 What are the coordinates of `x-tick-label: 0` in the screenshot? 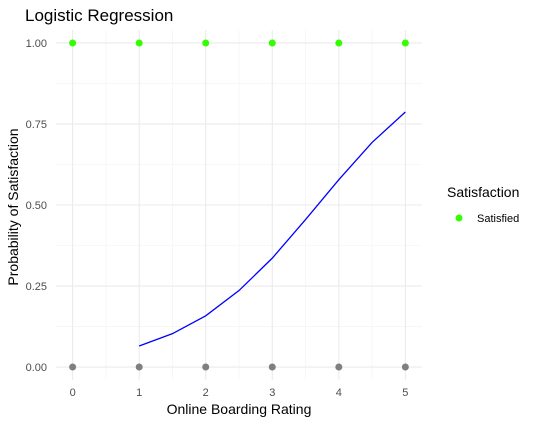 It's located at (73, 393).